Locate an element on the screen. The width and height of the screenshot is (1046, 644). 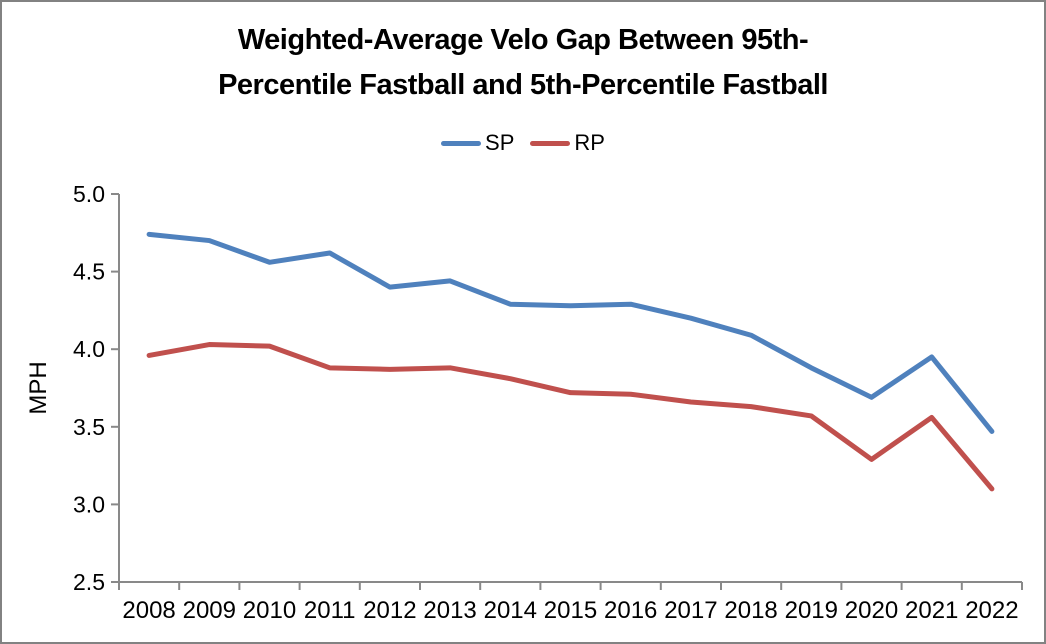
x-tick-label: 2014 is located at coordinates (510, 610).